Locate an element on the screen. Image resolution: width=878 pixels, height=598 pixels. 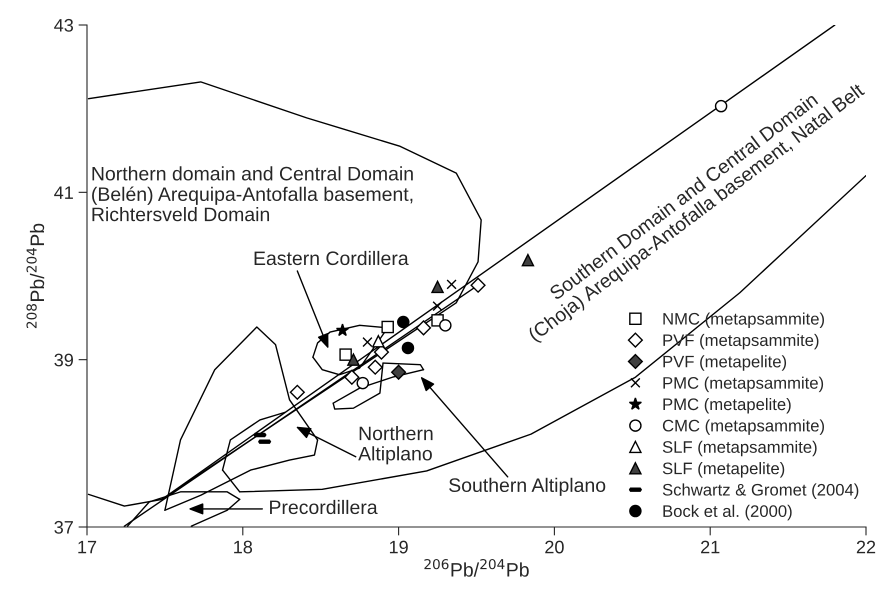
legend-label: Schwartz & Gromet (2004) is located at coordinates (760, 491).